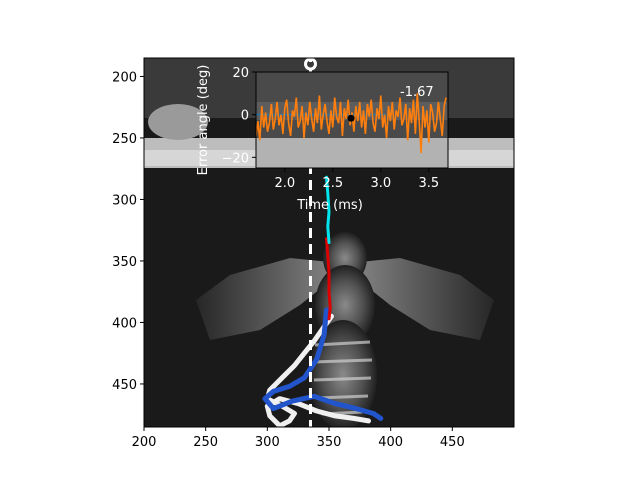 The width and height of the screenshot is (640, 480). What do you see at coordinates (390, 442) in the screenshot?
I see `x-tick-label: 400` at bounding box center [390, 442].